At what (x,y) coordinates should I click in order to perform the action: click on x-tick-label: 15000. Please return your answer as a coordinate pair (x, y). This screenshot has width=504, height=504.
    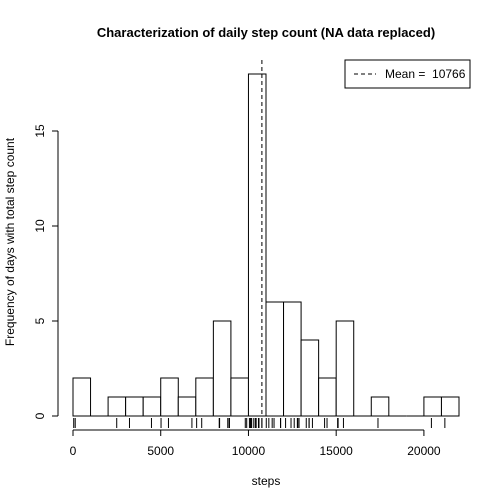
    Looking at the image, I should click on (336, 451).